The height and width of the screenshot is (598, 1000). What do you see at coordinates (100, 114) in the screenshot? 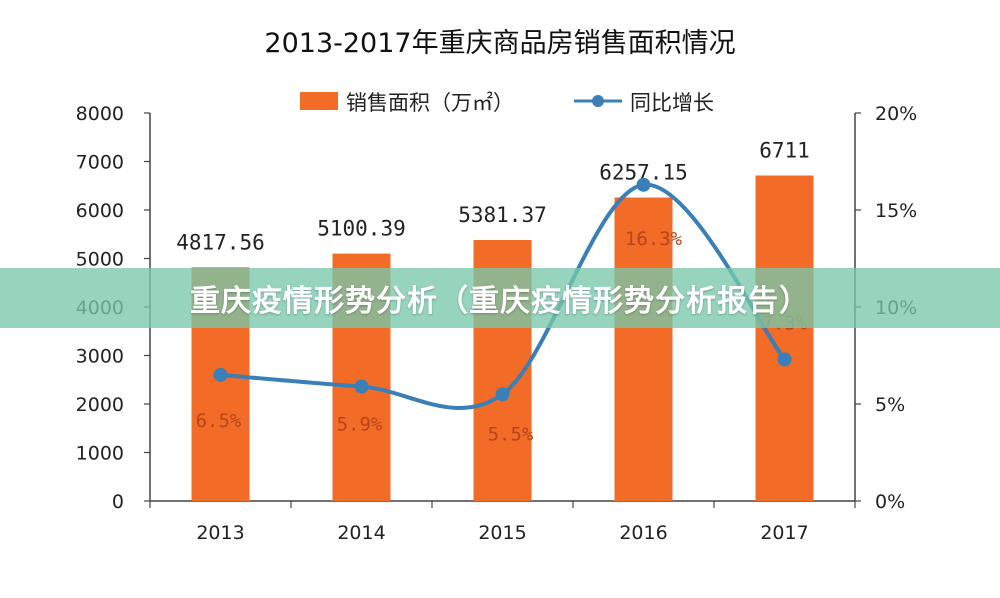
I see `y-left-tick-label: 8000` at bounding box center [100, 114].